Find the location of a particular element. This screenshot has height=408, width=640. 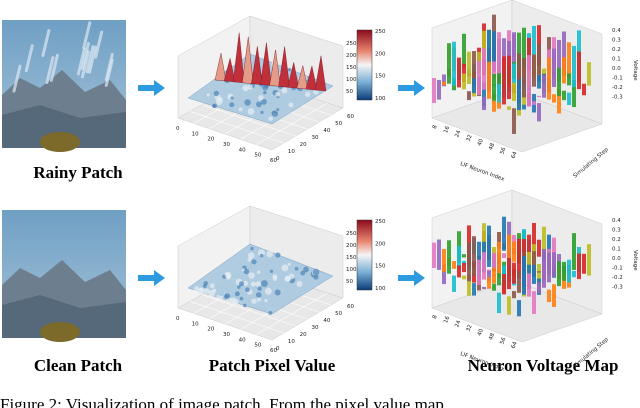

x-tick-label: 24 is located at coordinates (458, 133).